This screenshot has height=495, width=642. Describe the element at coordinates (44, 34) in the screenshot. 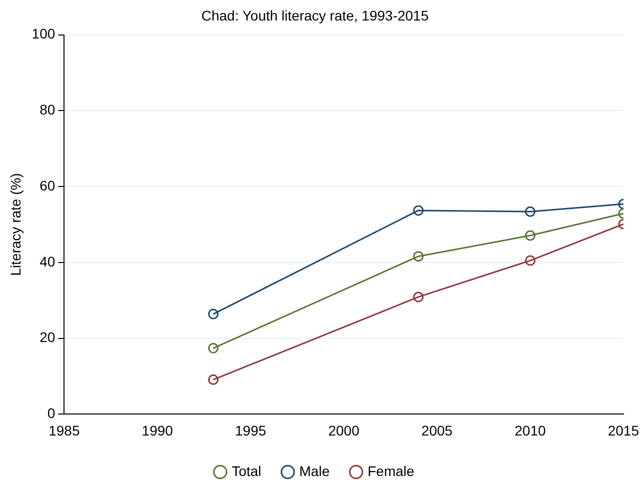

I see `y-tick-label: 100` at that location.